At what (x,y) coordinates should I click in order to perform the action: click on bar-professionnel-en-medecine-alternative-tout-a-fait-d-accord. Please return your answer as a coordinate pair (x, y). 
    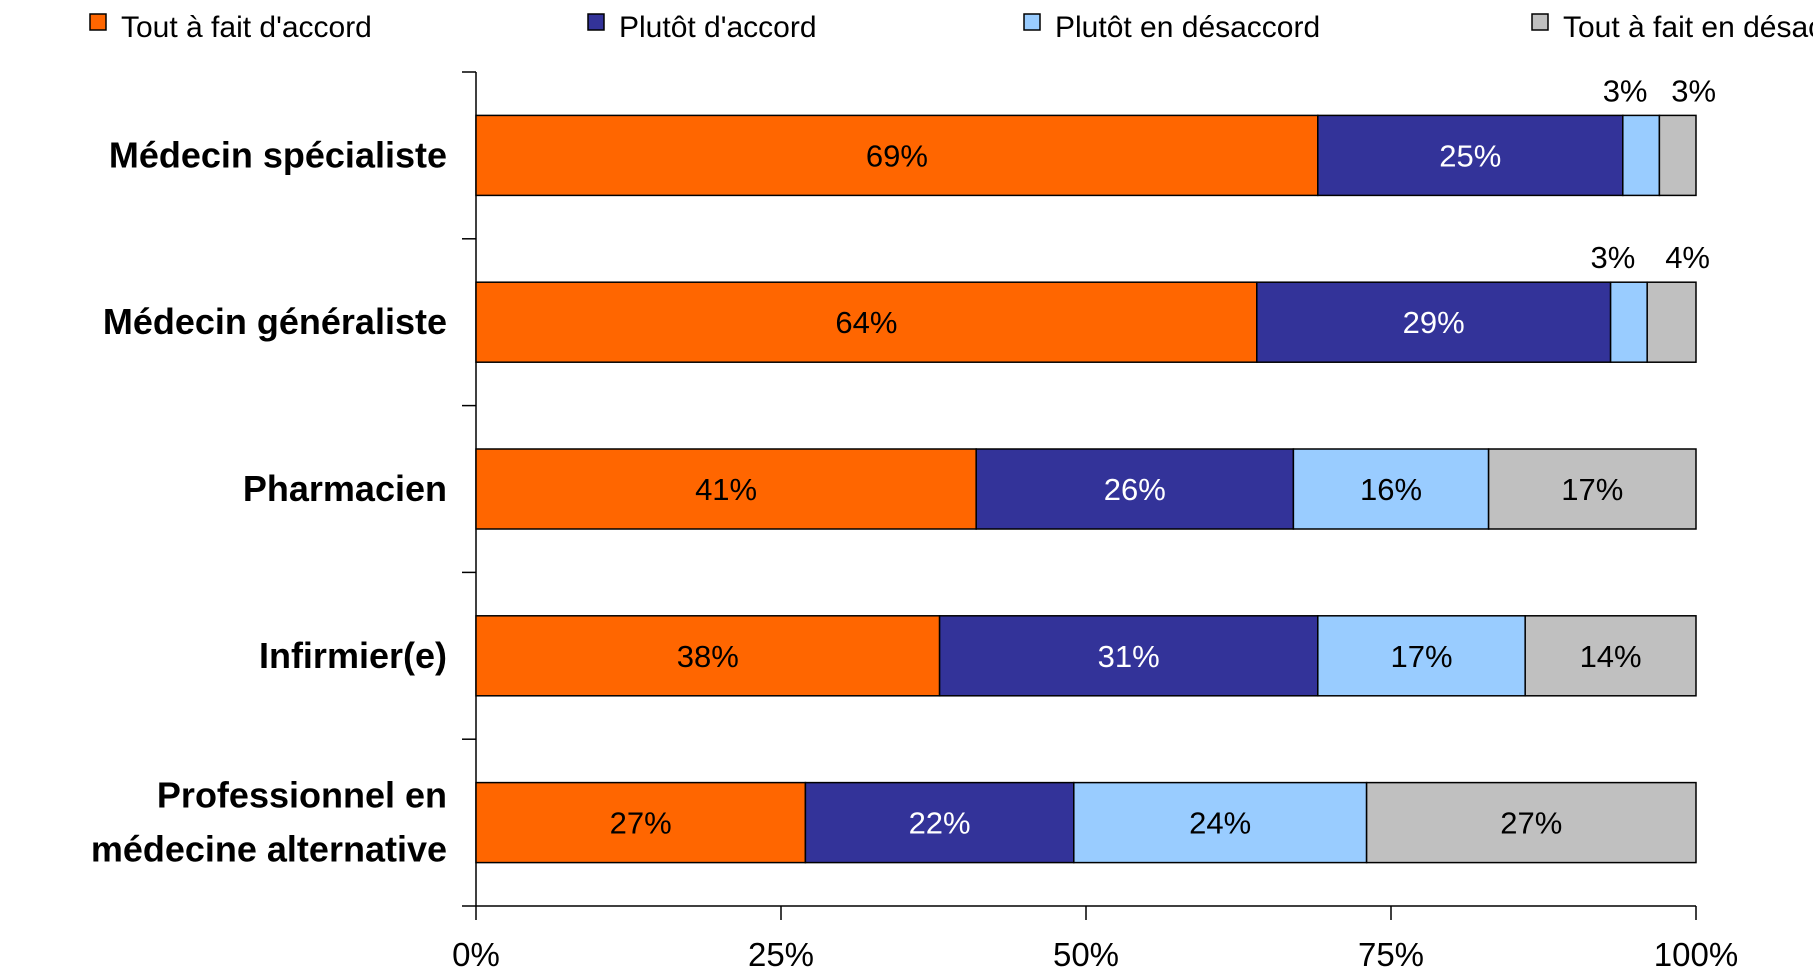
    Looking at the image, I should click on (641, 822).